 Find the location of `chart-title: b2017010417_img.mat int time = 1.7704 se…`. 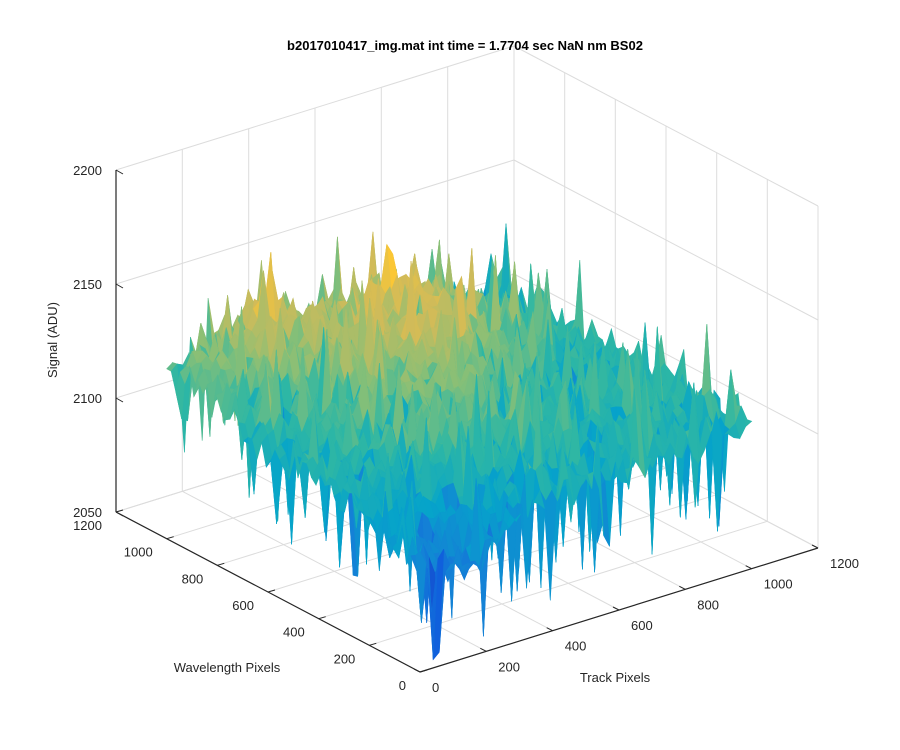

chart-title: b2017010417_img.mat int time = 1.7704 se… is located at coordinates (465, 45).